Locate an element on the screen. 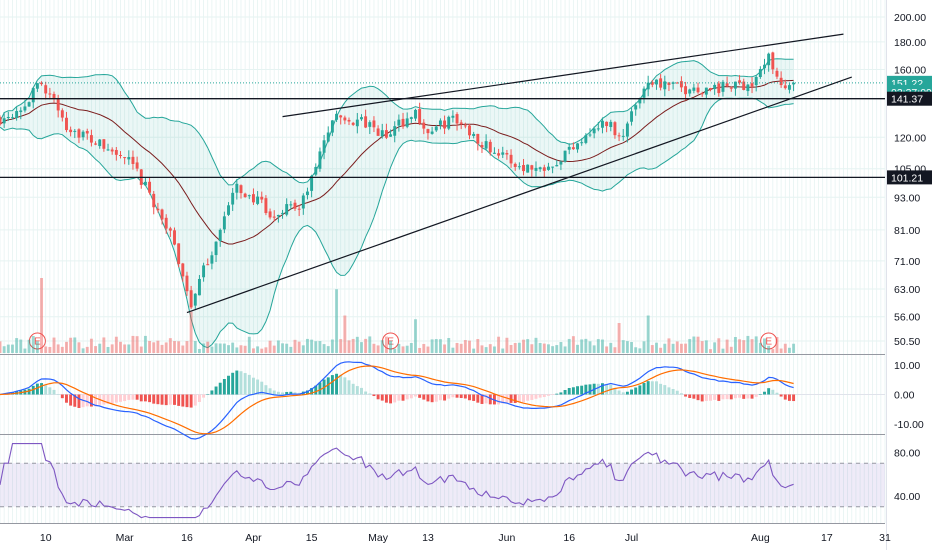 This screenshot has height=555, width=932. trend-line is located at coordinates (563, 75).